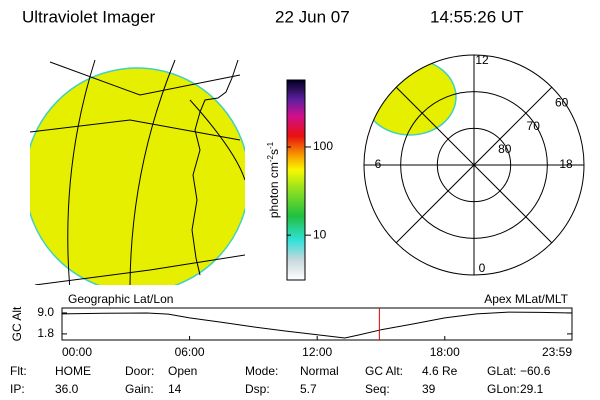 The image size is (600, 400). Describe the element at coordinates (429, 389) in the screenshot. I see `field-value: 39` at that location.